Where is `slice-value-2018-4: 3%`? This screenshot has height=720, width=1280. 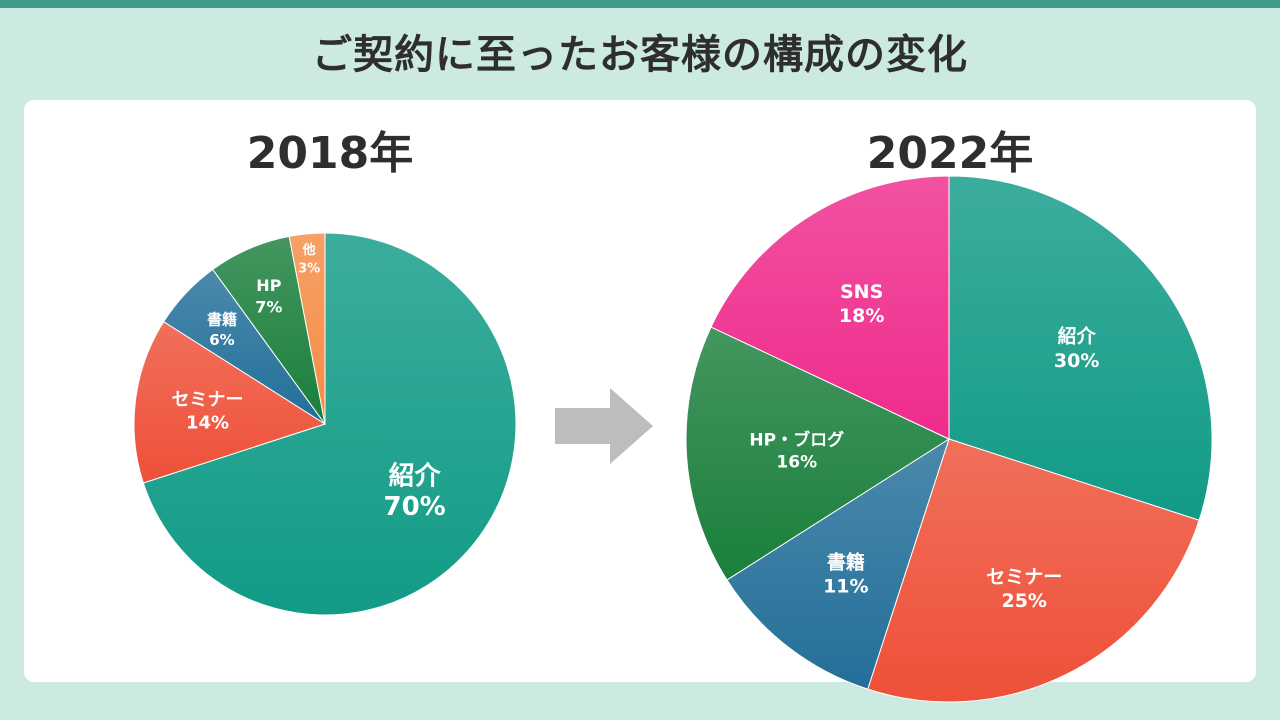 slice-value-2018-4: 3% is located at coordinates (309, 268).